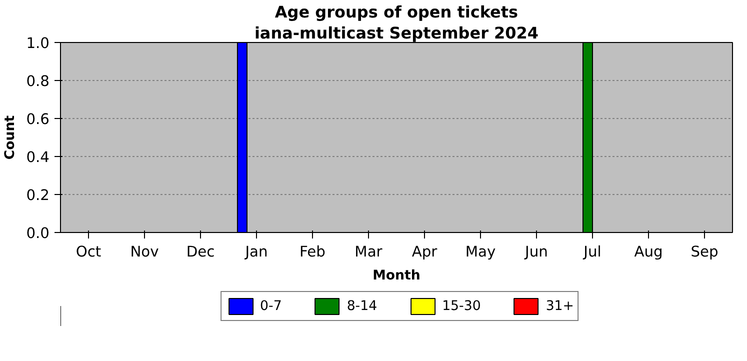 The image size is (747, 361). What do you see at coordinates (592, 252) in the screenshot?
I see `x-tick-label: Jul` at bounding box center [592, 252].